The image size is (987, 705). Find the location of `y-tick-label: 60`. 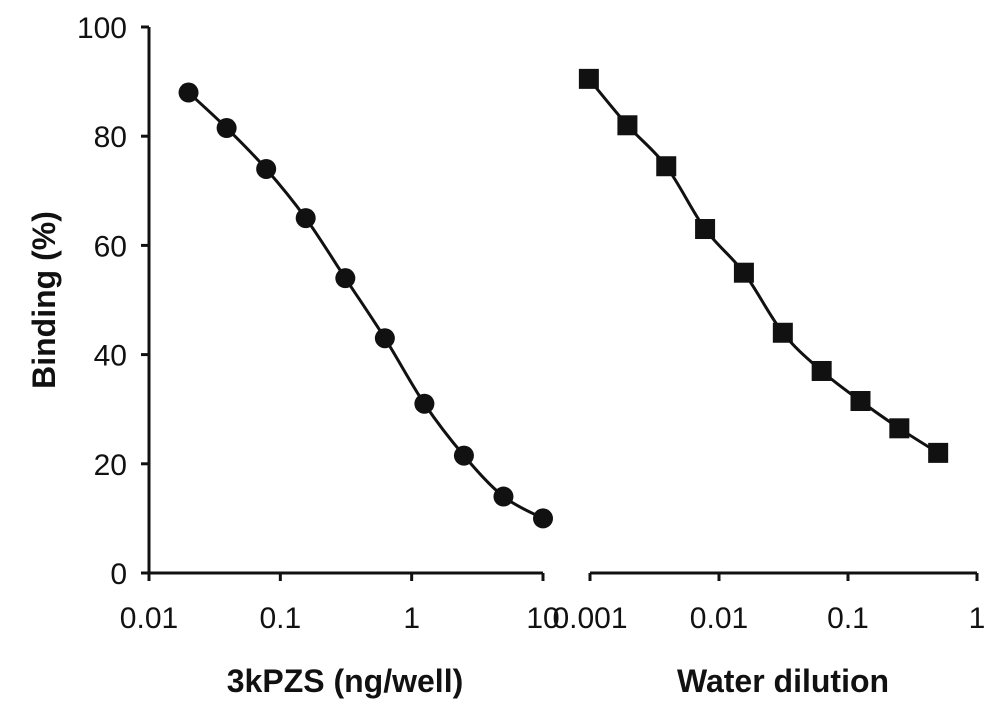

y-tick-label: 60 is located at coordinates (110, 246).